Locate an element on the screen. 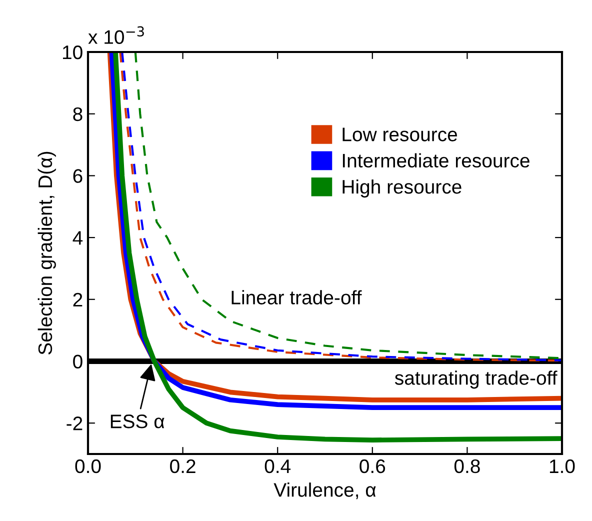  annotation: saturating trade-off is located at coordinates (476, 379).